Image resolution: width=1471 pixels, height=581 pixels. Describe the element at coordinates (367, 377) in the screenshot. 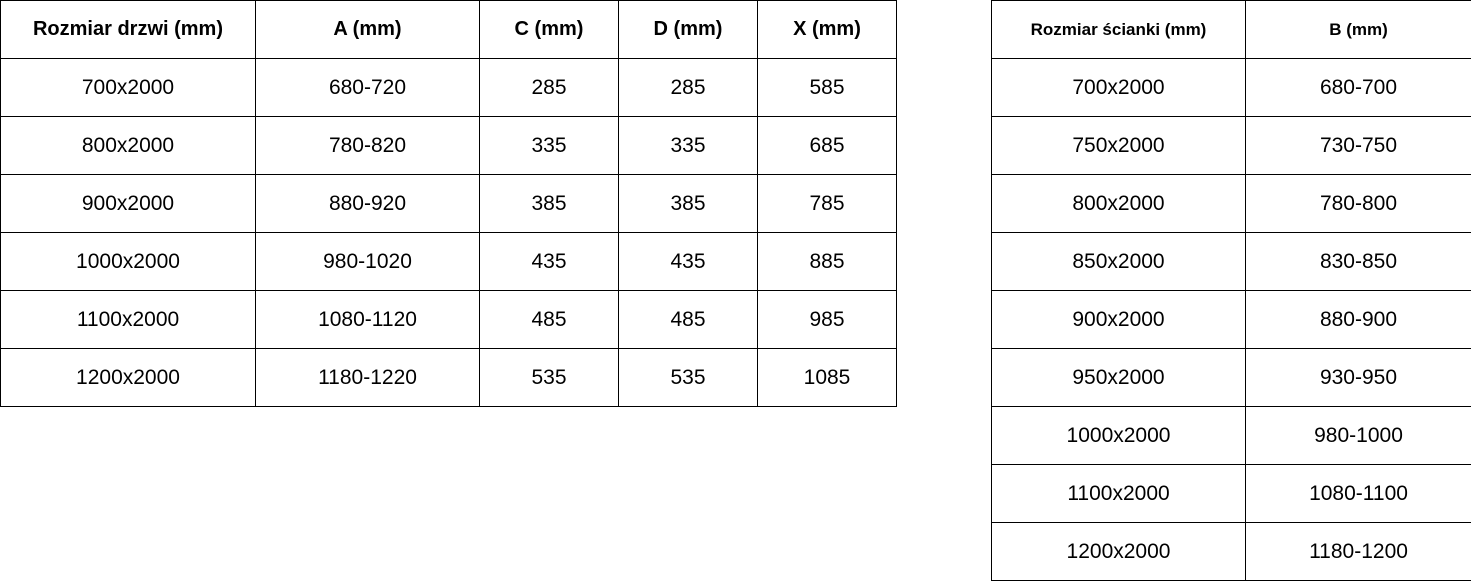

I see `table-cell: 1180-1220` at that location.